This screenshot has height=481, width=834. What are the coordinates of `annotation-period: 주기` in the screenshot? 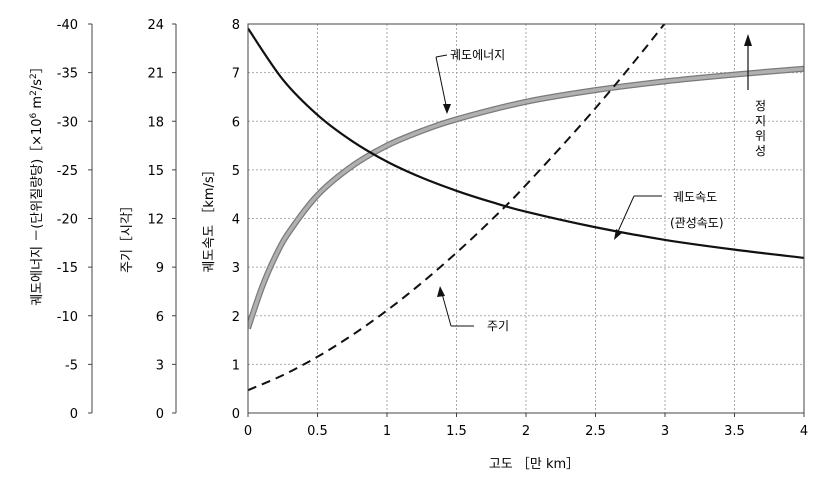 It's located at (473, 309).